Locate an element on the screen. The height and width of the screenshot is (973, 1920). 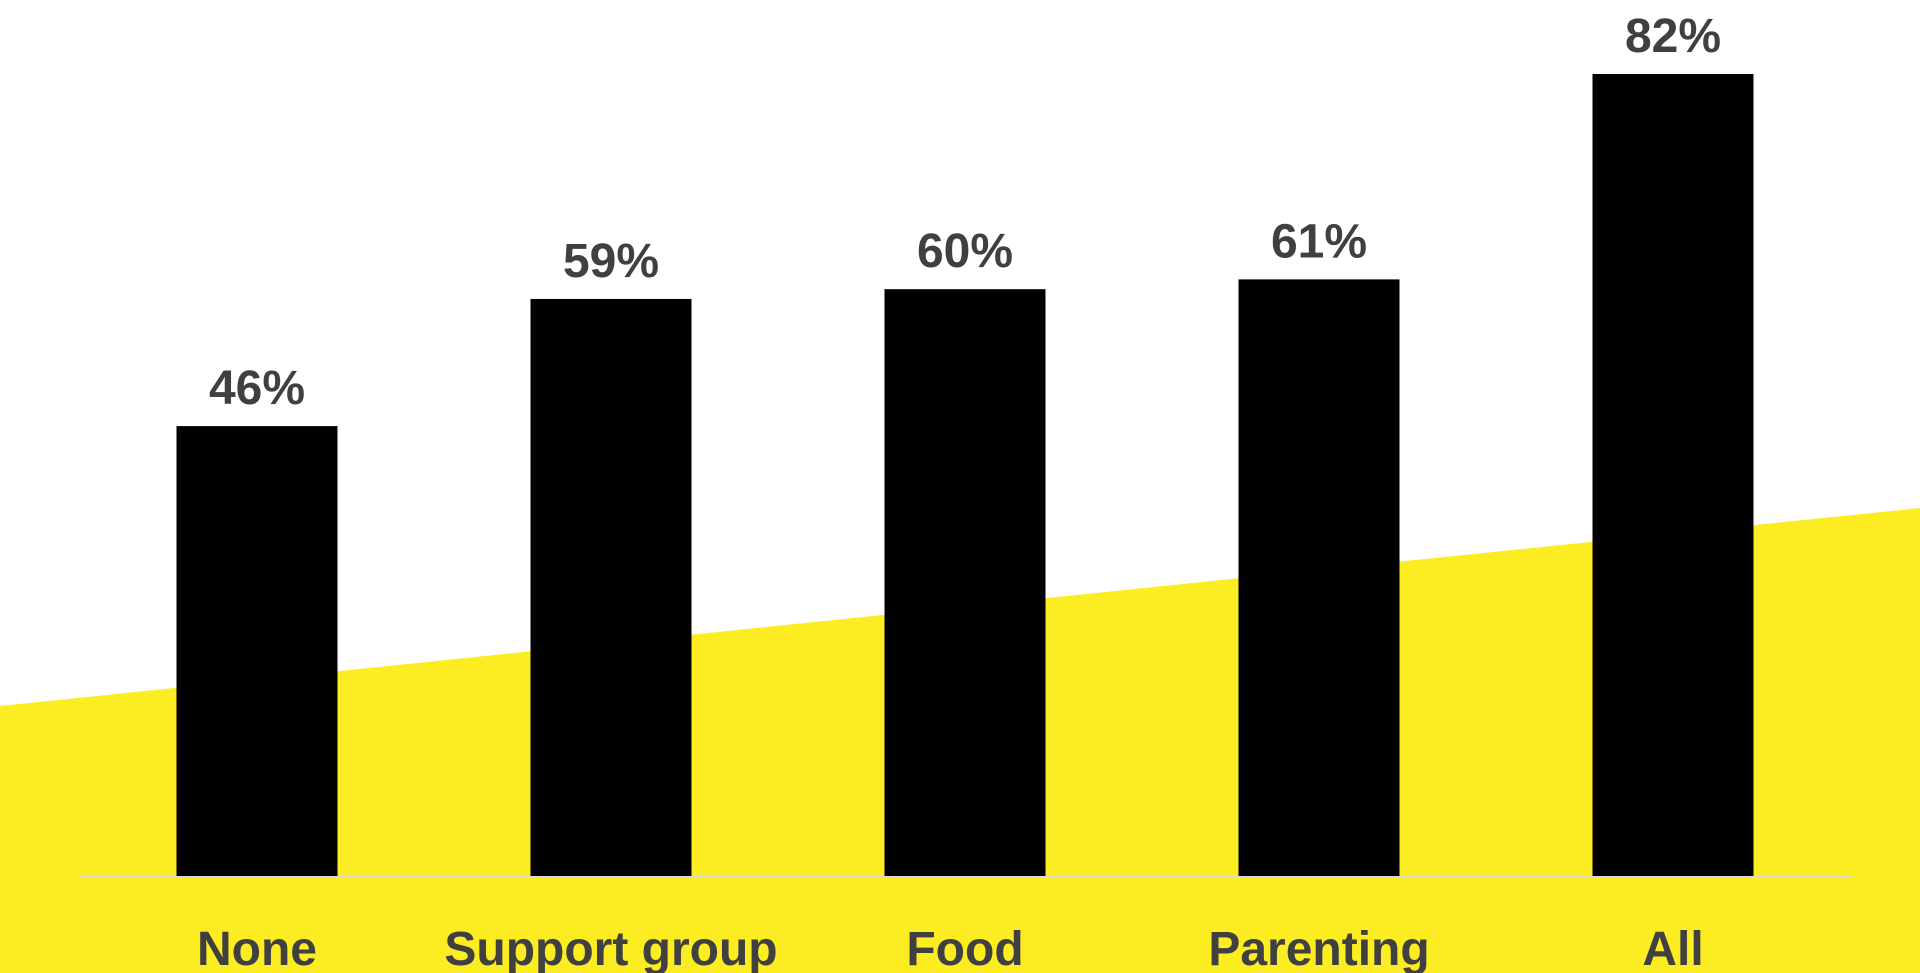
data-label: 60% is located at coordinates (965, 251).